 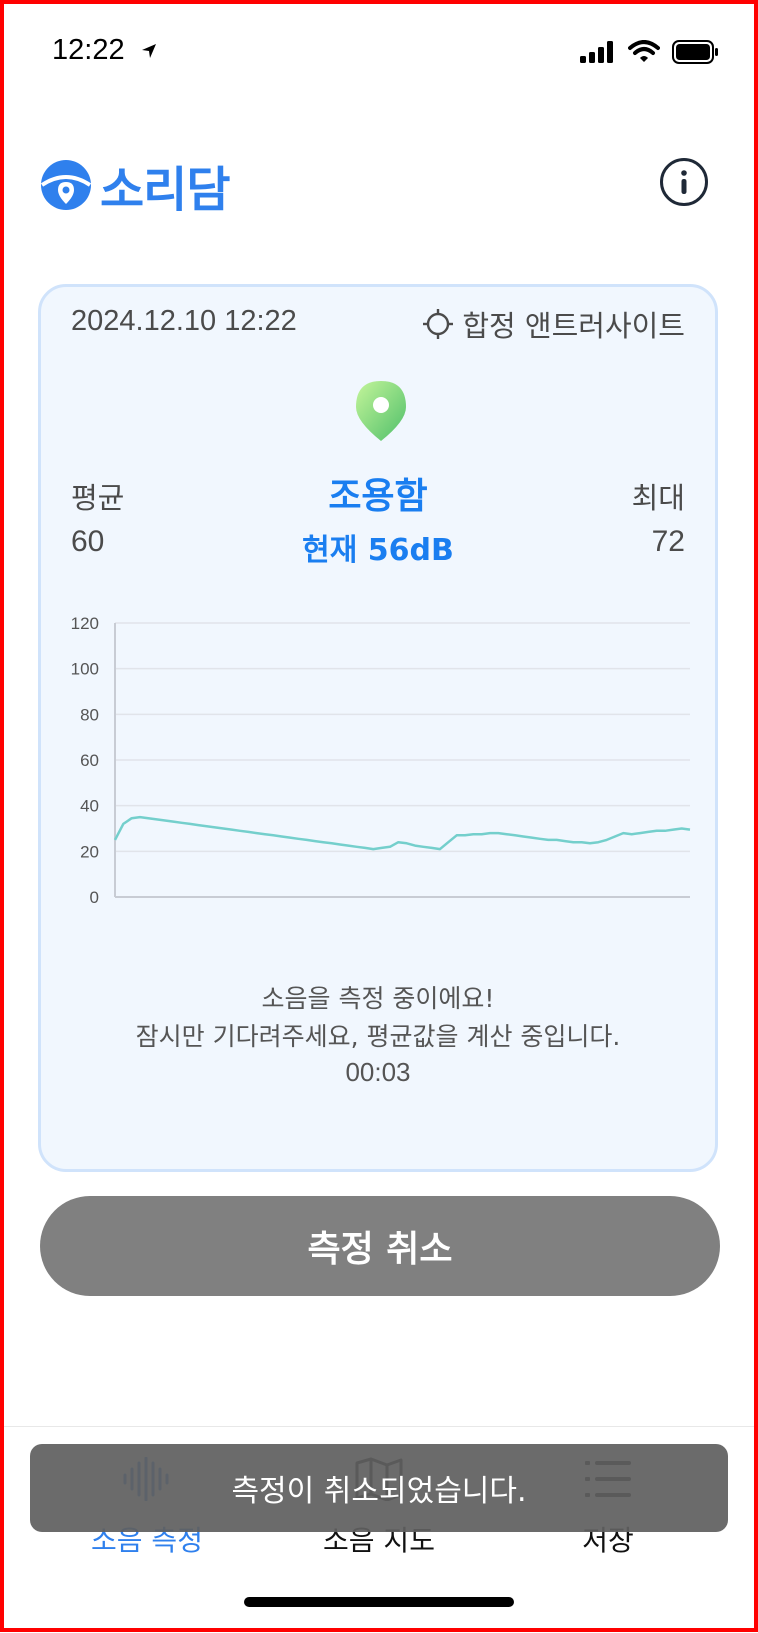 What do you see at coordinates (378, 550) in the screenshot?
I see `current-db: 현재 56dB` at bounding box center [378, 550].